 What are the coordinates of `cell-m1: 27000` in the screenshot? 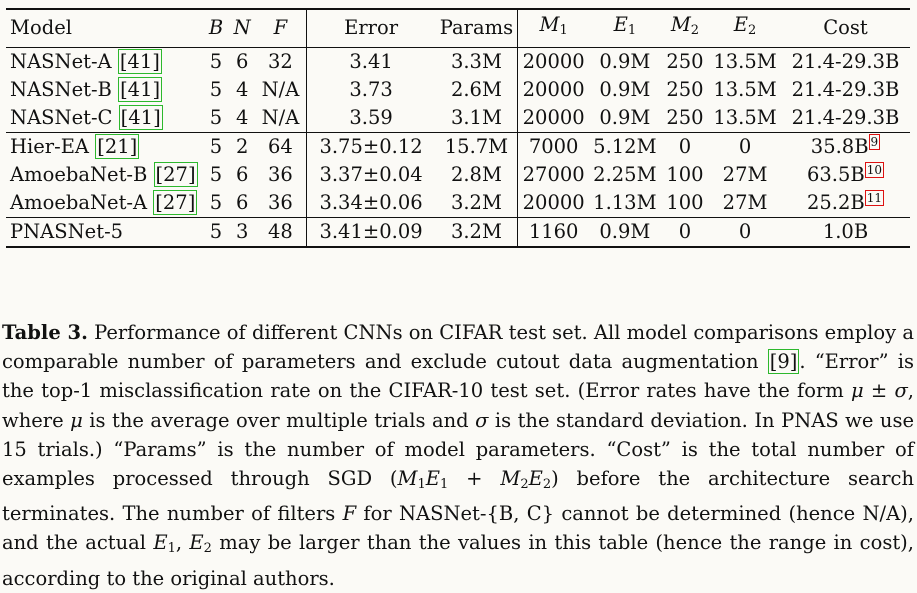 It's located at (553, 174).